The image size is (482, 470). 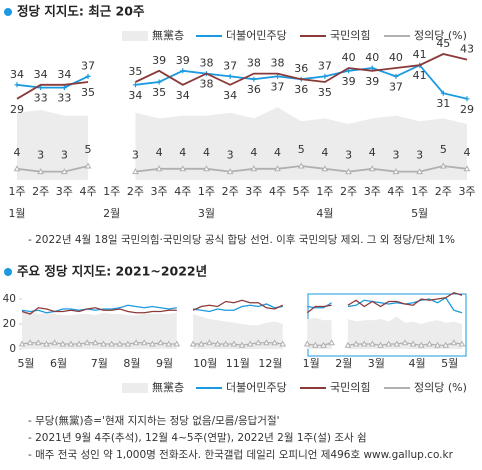 What do you see at coordinates (99, 363) in the screenshot?
I see `x-tick-label: 7월` at bounding box center [99, 363].